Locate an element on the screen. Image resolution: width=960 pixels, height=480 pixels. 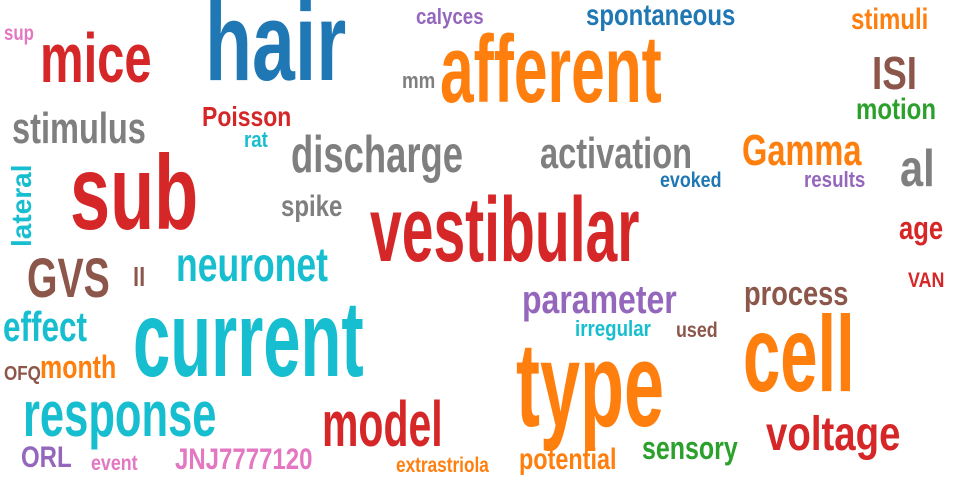
word-isi: ISI is located at coordinates (894, 73).